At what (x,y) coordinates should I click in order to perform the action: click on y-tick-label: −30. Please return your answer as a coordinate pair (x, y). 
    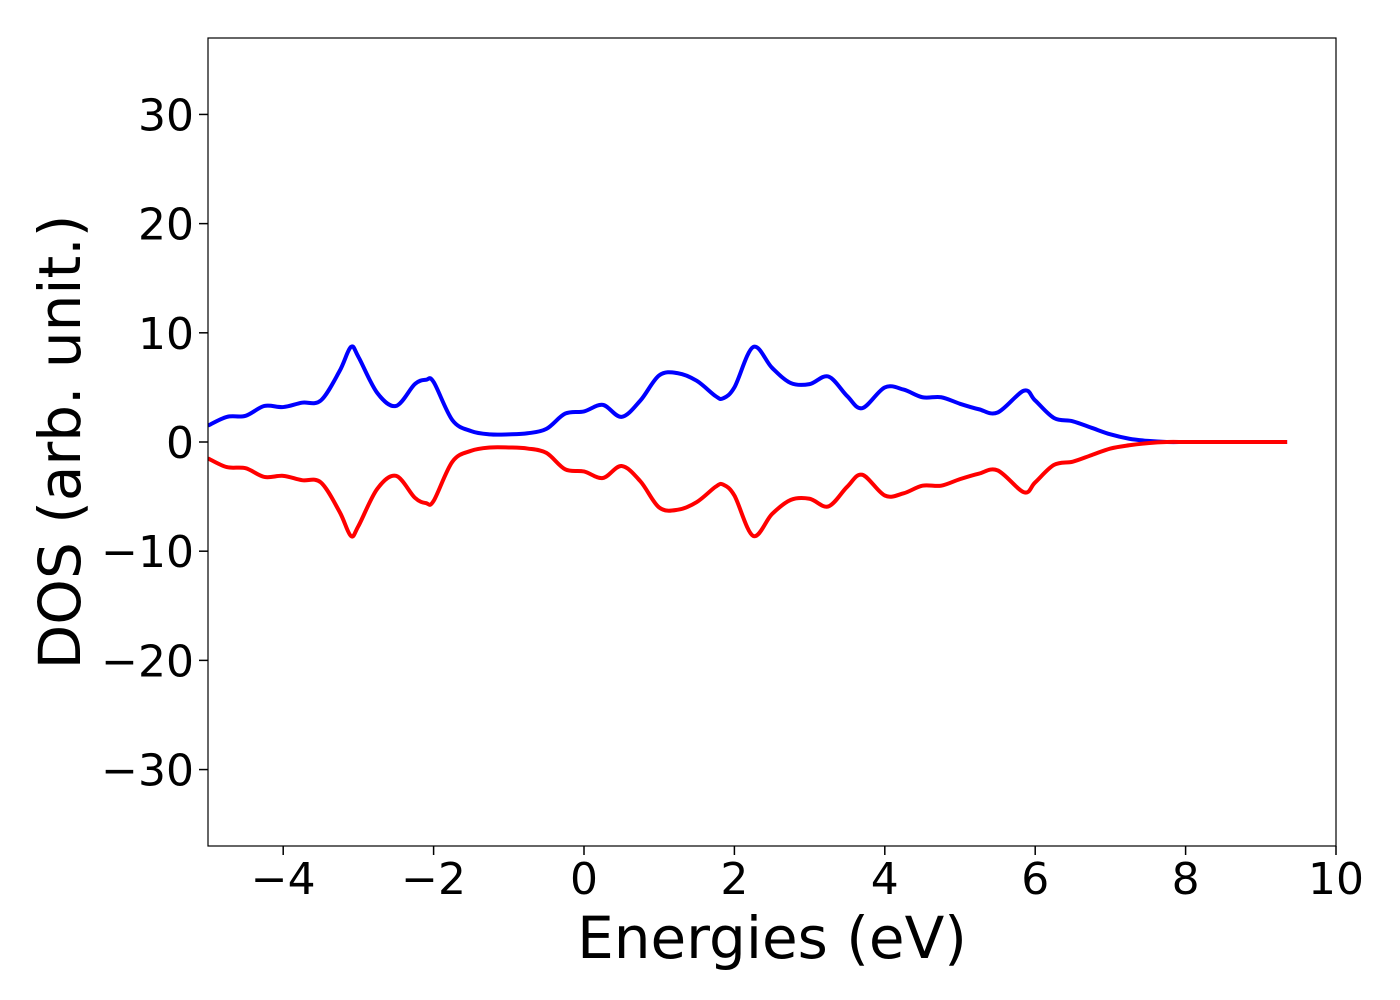
    Looking at the image, I should click on (147, 771).